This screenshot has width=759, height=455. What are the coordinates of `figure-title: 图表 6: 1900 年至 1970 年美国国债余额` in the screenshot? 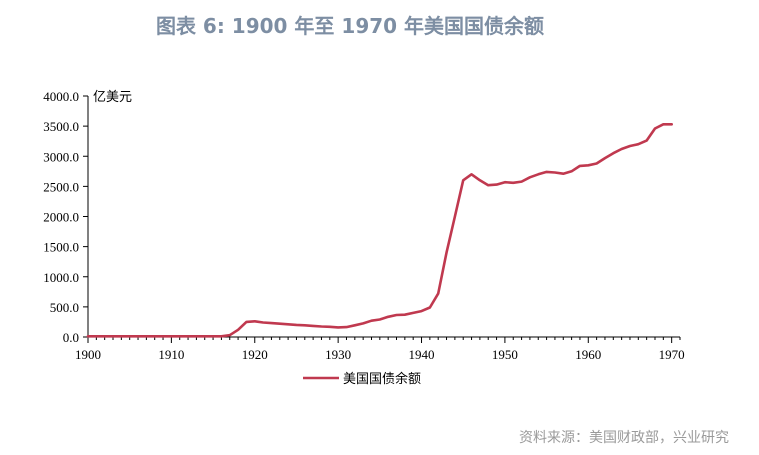 It's located at (350, 26).